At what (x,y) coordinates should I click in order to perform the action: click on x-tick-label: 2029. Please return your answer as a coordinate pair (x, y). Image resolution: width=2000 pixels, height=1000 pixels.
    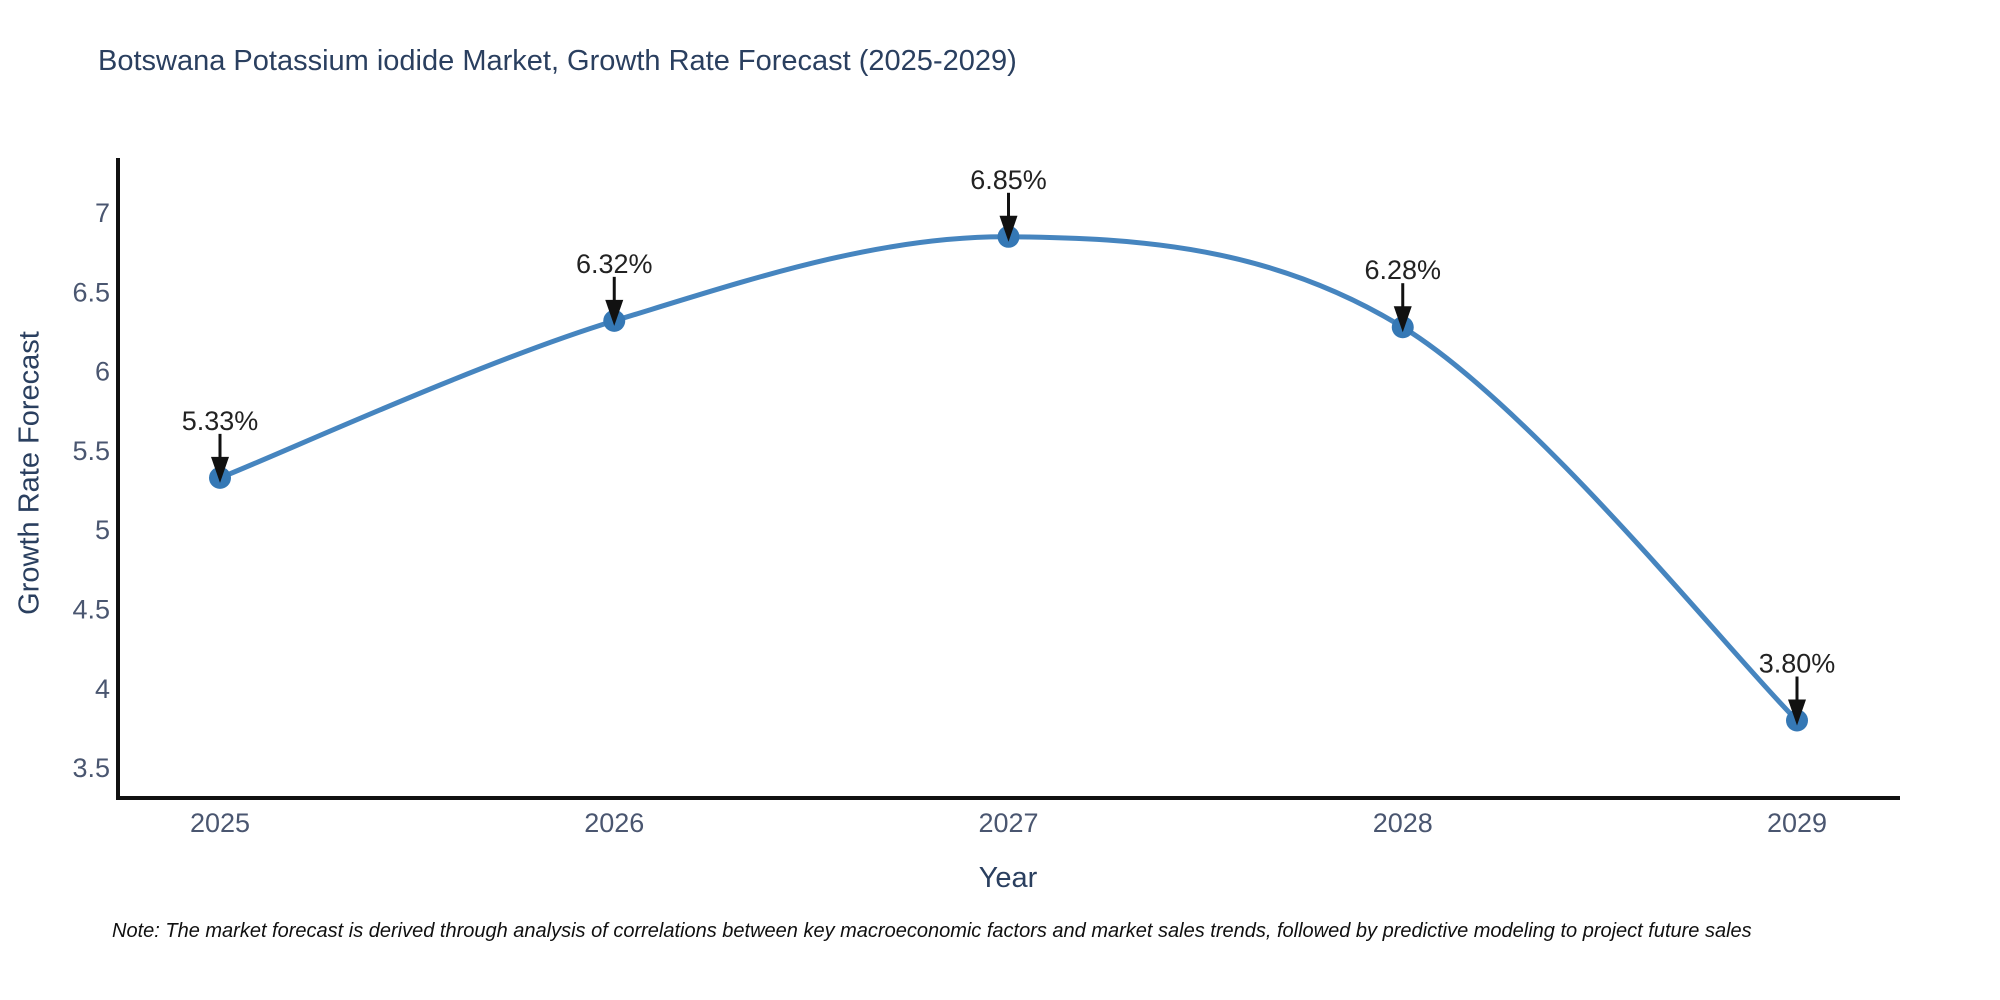
    Looking at the image, I should click on (1797, 823).